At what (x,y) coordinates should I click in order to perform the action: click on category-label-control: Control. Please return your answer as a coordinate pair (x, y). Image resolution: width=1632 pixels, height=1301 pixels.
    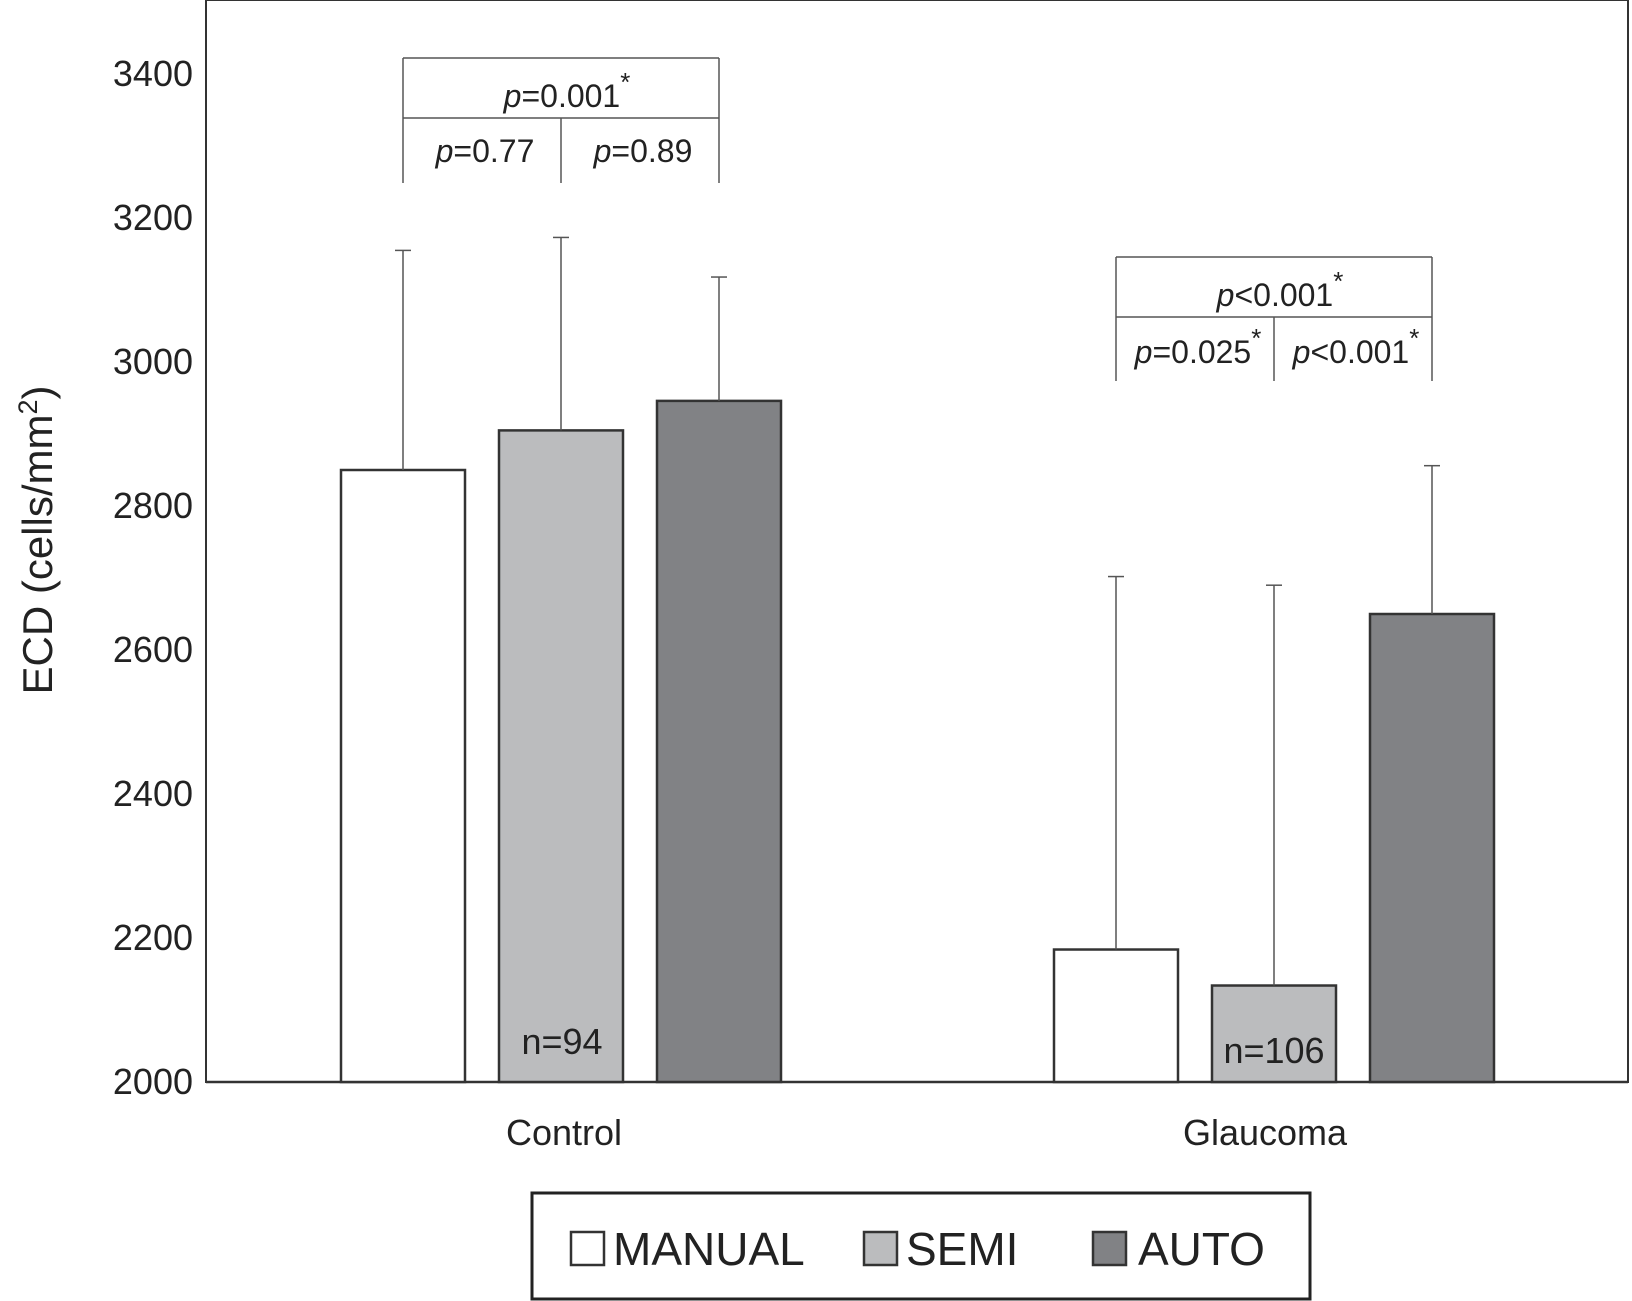
    Looking at the image, I should click on (564, 1132).